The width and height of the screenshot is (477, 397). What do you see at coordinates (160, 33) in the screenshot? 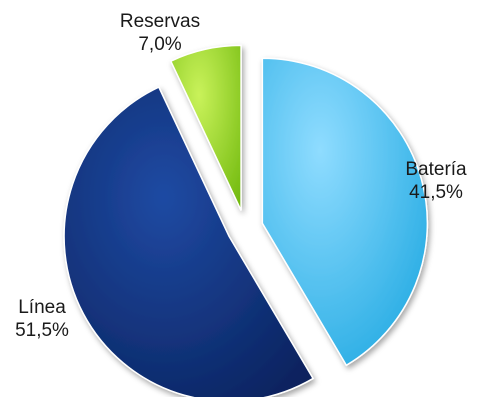
I see `slice-label-reservas: Reservas 7,0%` at bounding box center [160, 33].